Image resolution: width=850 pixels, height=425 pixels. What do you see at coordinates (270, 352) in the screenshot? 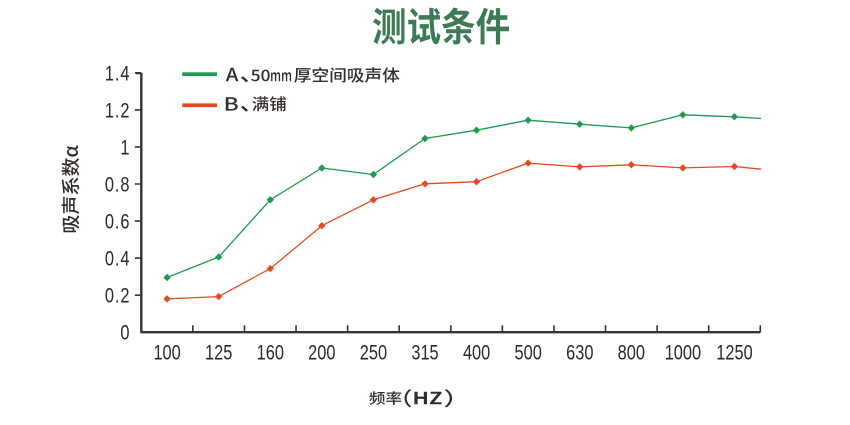
I see `svg-text: 160` at bounding box center [270, 352].